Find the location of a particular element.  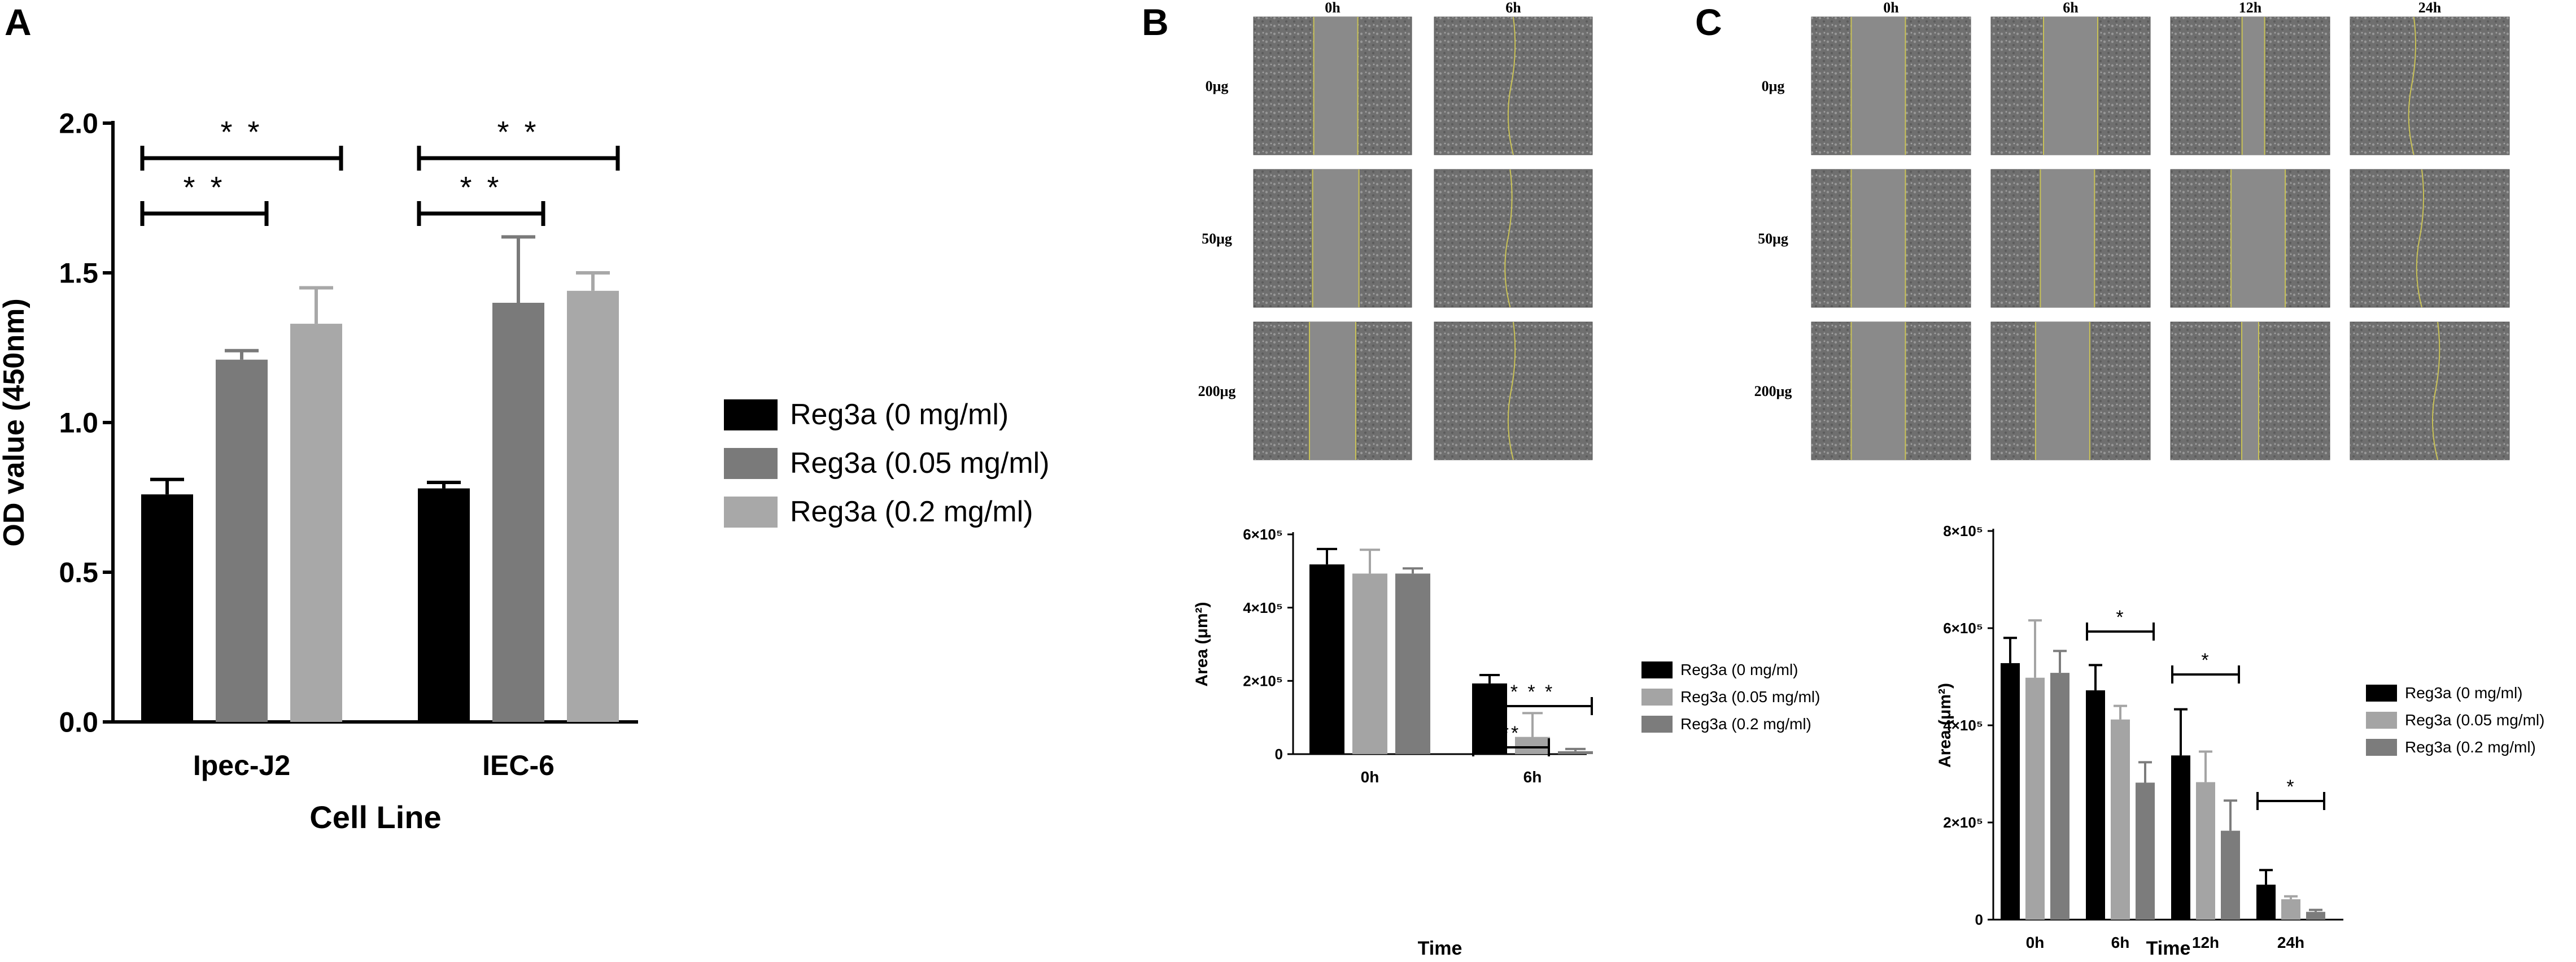

chart-b-bar-6h-s1 is located at coordinates (1532, 745).